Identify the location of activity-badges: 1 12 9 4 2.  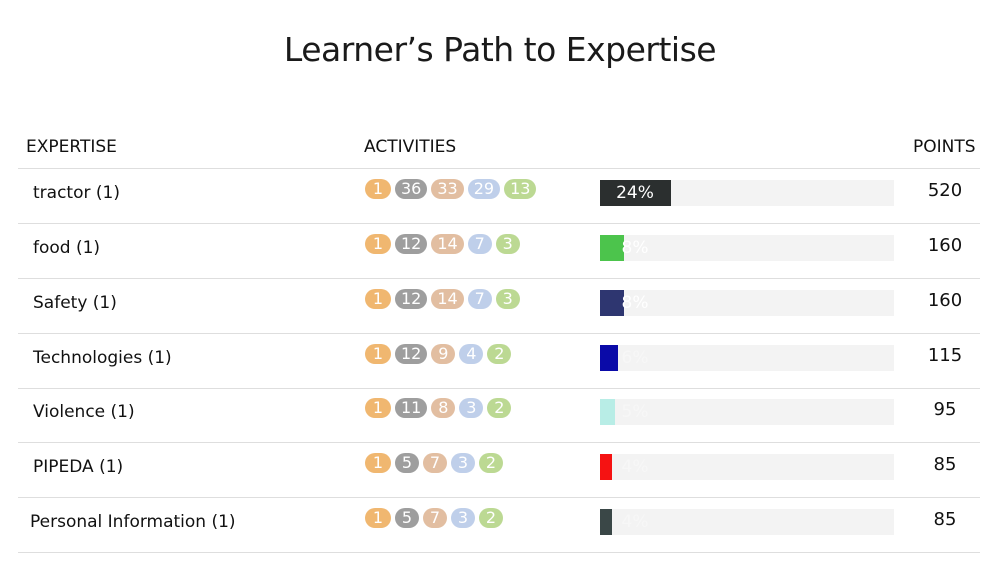
(438, 355).